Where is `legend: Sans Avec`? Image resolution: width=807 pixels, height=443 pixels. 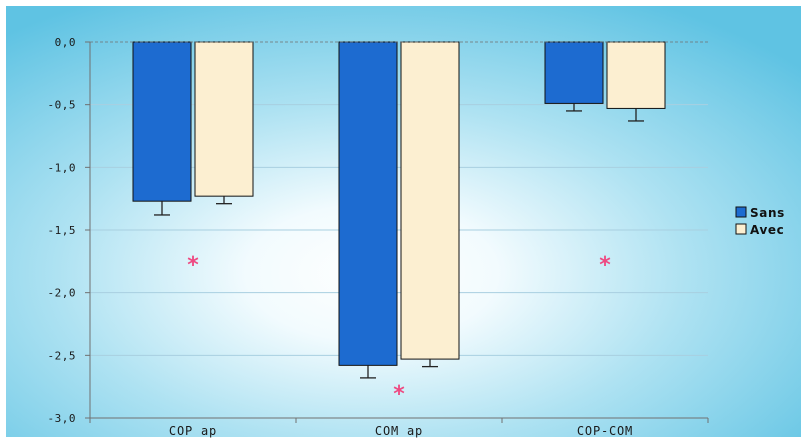 legend: Sans Avec is located at coordinates (760, 221).